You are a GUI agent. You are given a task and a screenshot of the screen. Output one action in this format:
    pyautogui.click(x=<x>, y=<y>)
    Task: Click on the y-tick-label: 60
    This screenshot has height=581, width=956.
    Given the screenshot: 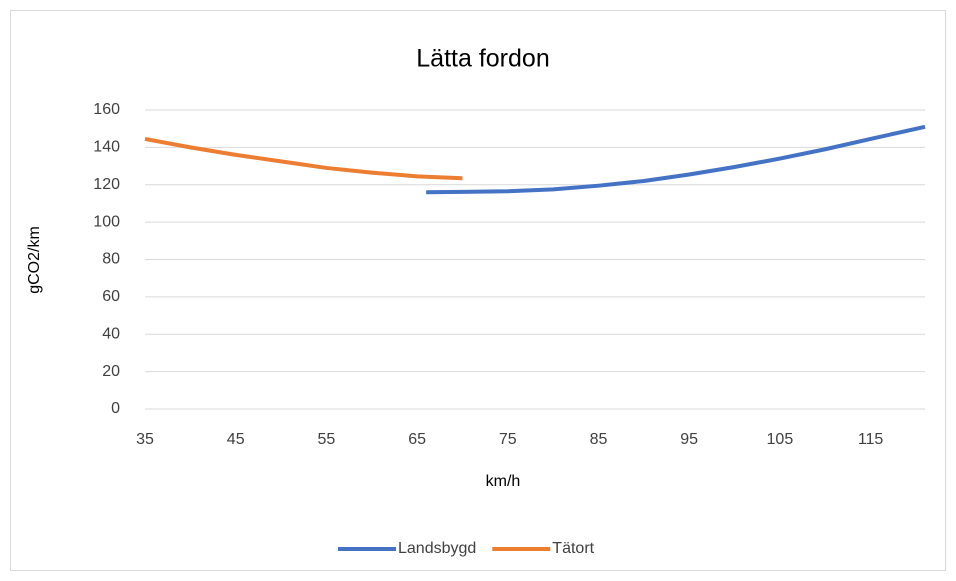 What is the action you would take?
    pyautogui.click(x=111, y=296)
    